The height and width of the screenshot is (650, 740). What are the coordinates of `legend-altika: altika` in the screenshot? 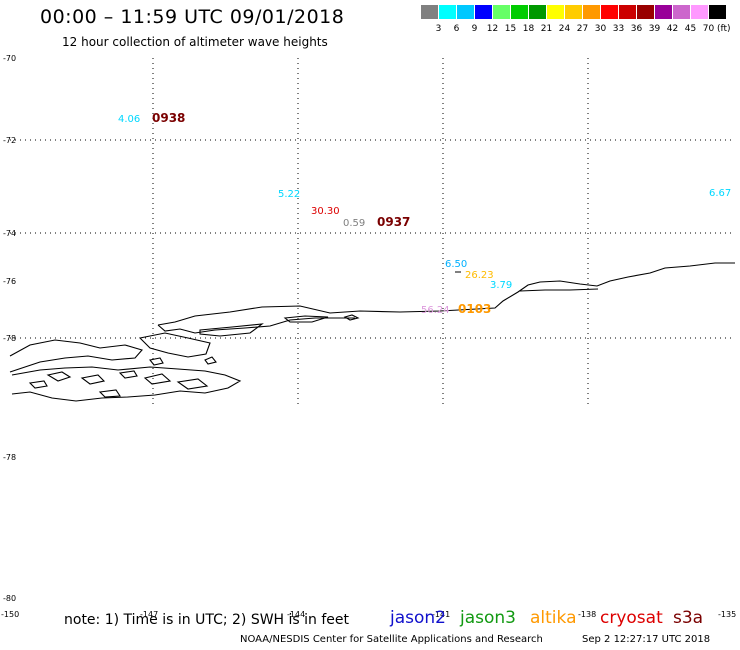 It's located at (553, 618).